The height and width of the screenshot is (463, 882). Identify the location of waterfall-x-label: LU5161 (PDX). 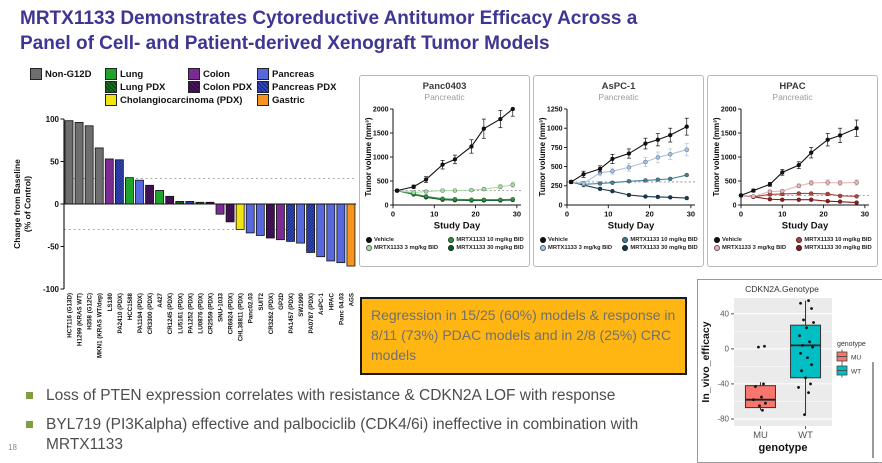
(180, 313).